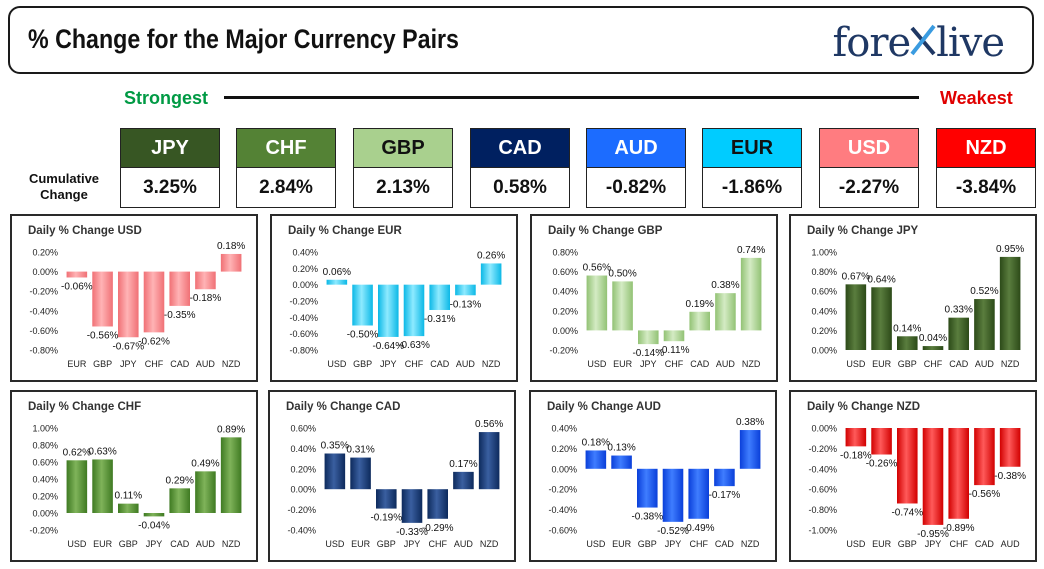 Image resolution: width=1044 pixels, height=569 pixels. What do you see at coordinates (154, 525) in the screenshot?
I see `data-label: -0.04%` at bounding box center [154, 525].